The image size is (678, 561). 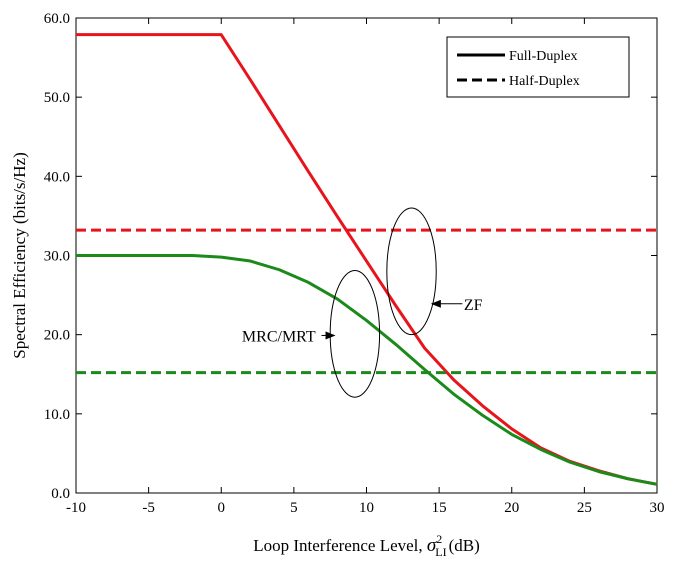 I want to click on annotation-label-zf: ZF, so click(x=473, y=305).